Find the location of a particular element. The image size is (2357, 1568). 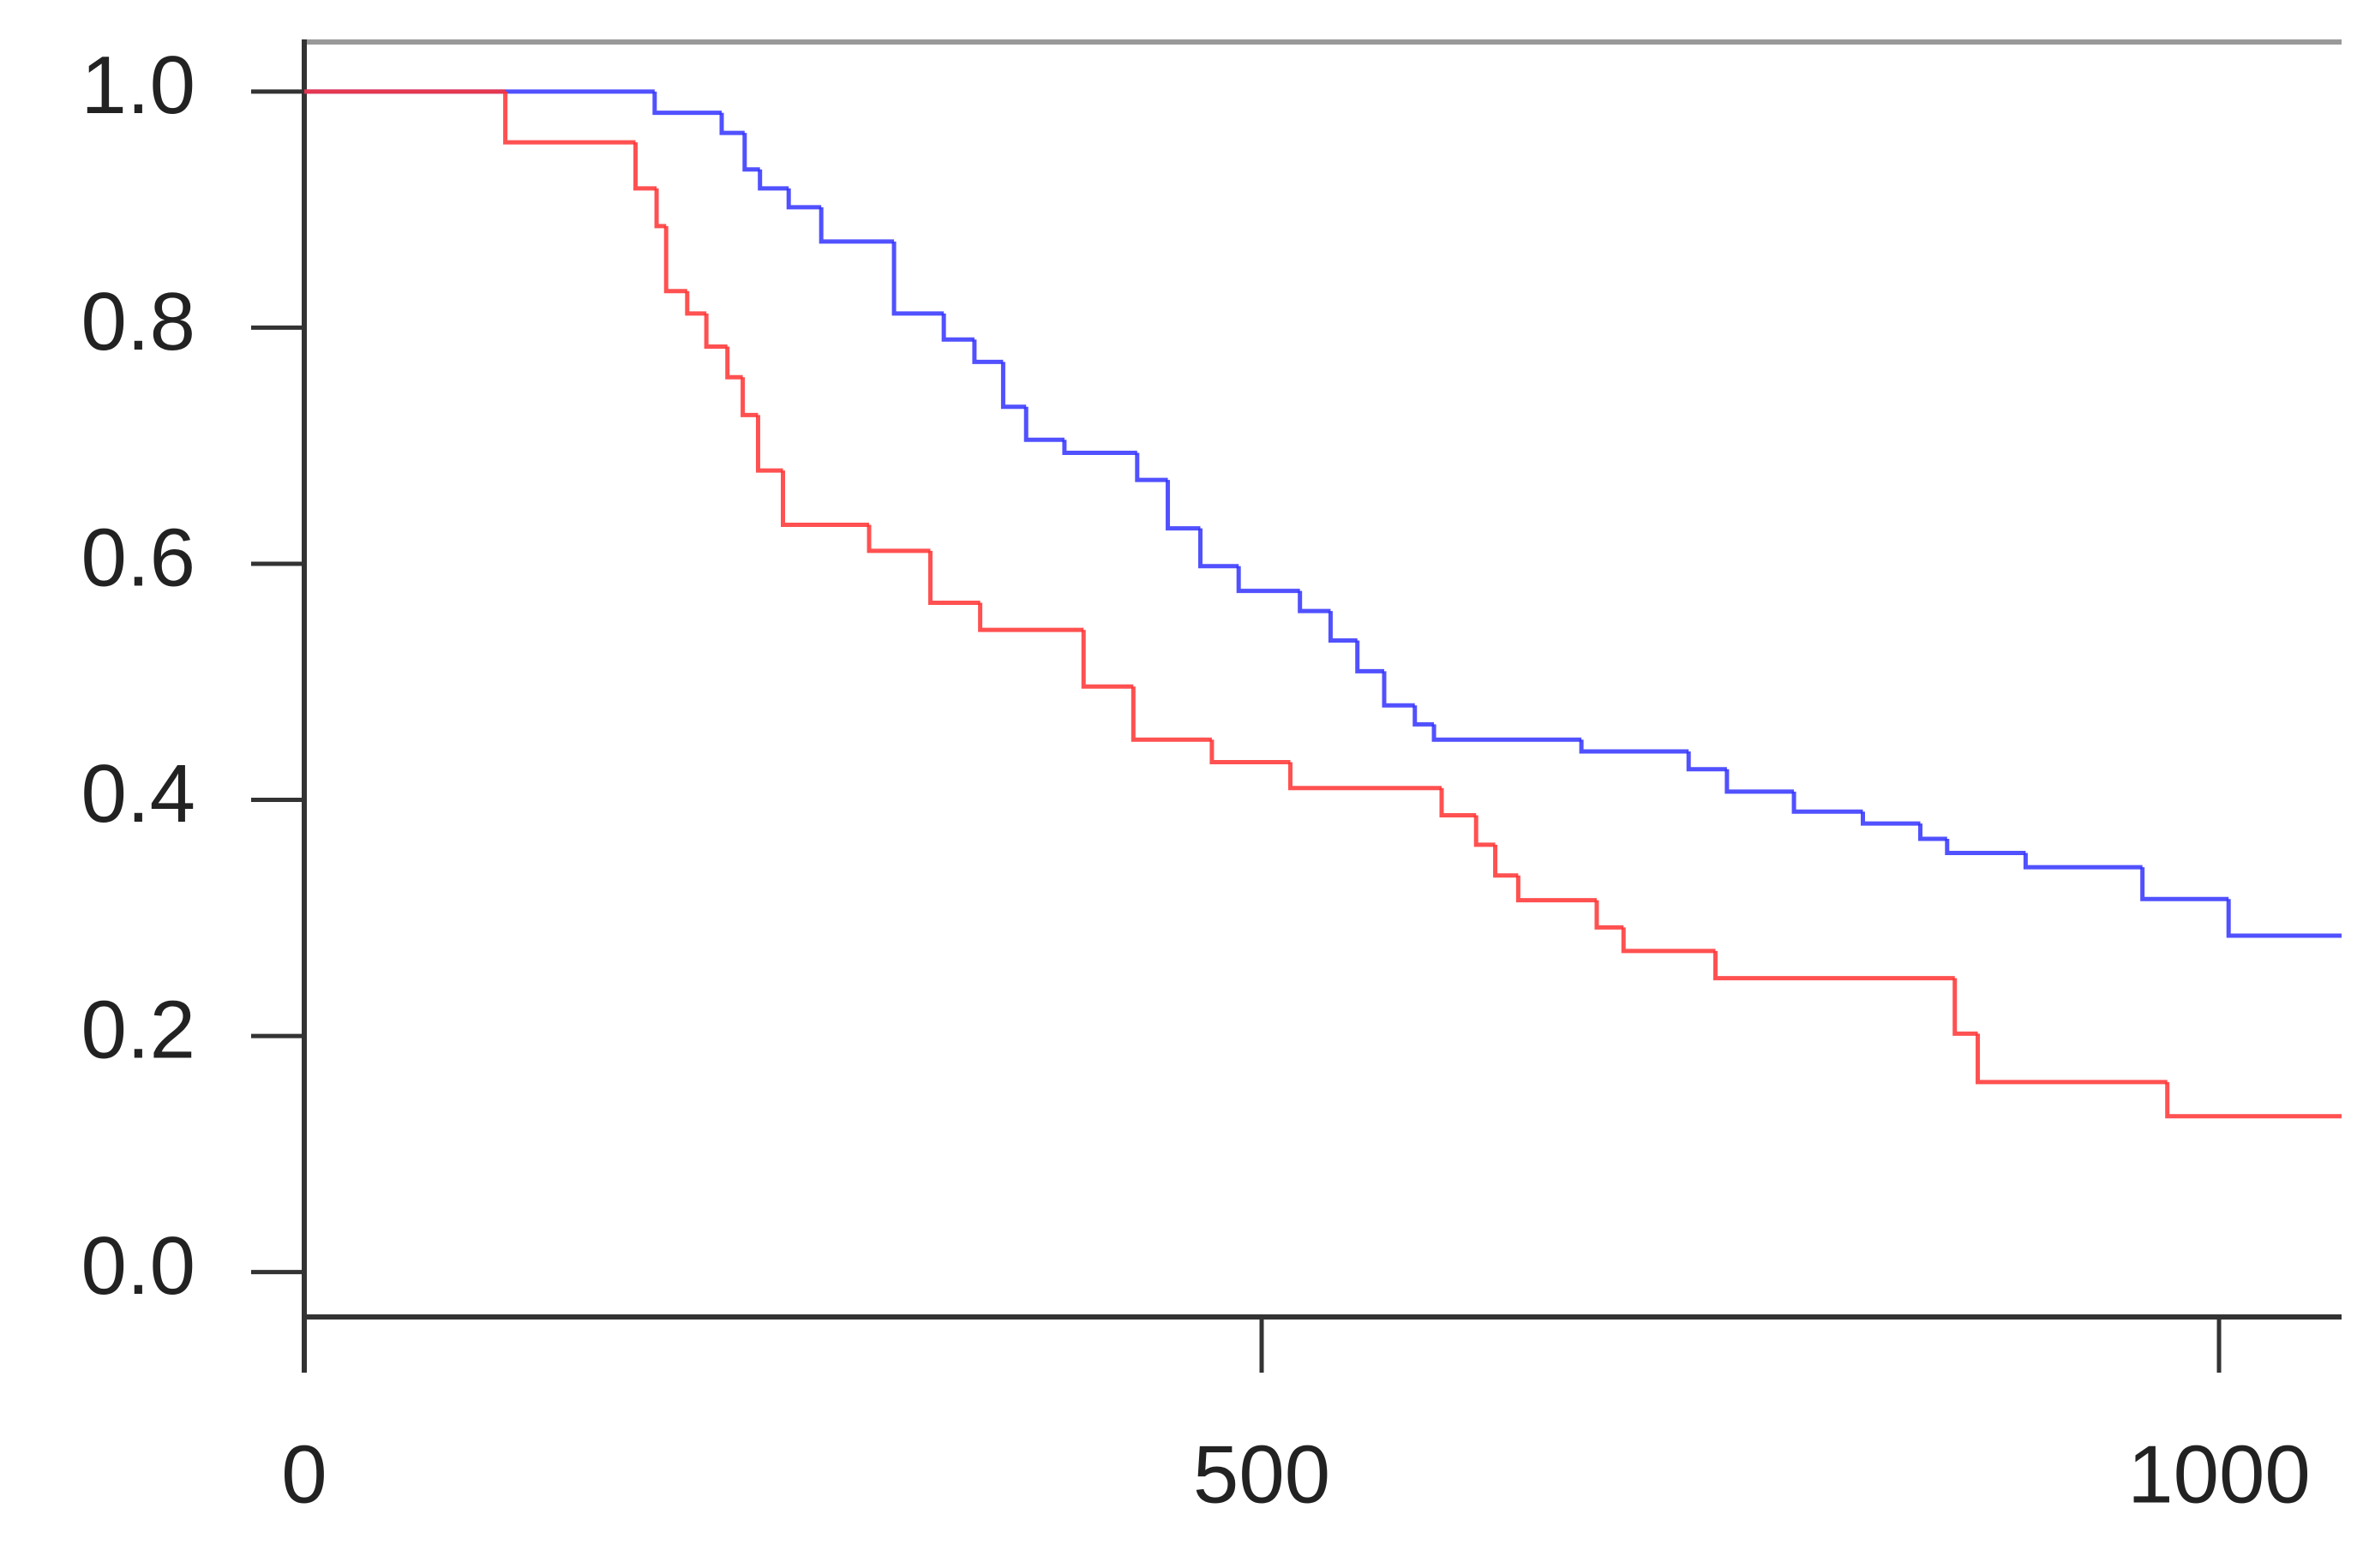

x-tick-label: 1000 is located at coordinates (2219, 1474).